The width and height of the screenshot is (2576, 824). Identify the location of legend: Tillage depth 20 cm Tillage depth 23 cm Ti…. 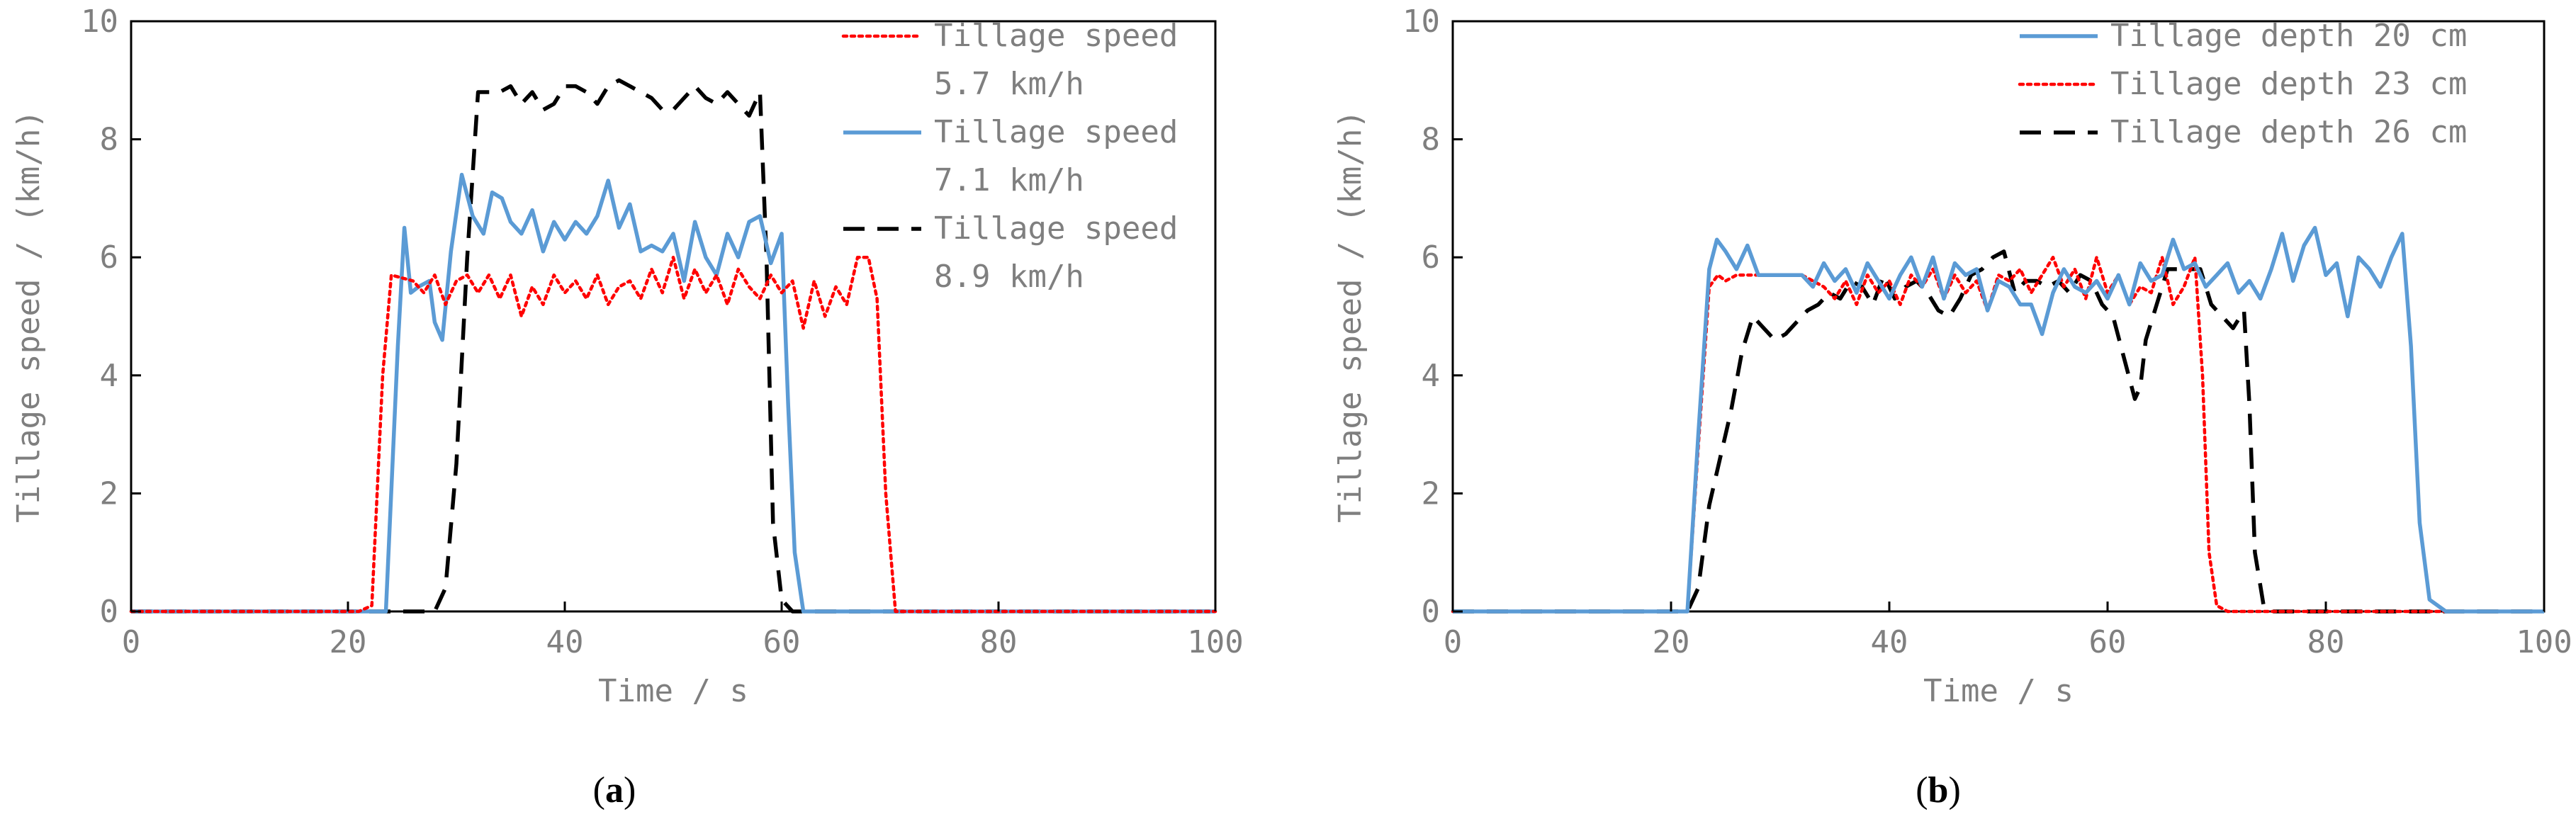
(2242, 84).